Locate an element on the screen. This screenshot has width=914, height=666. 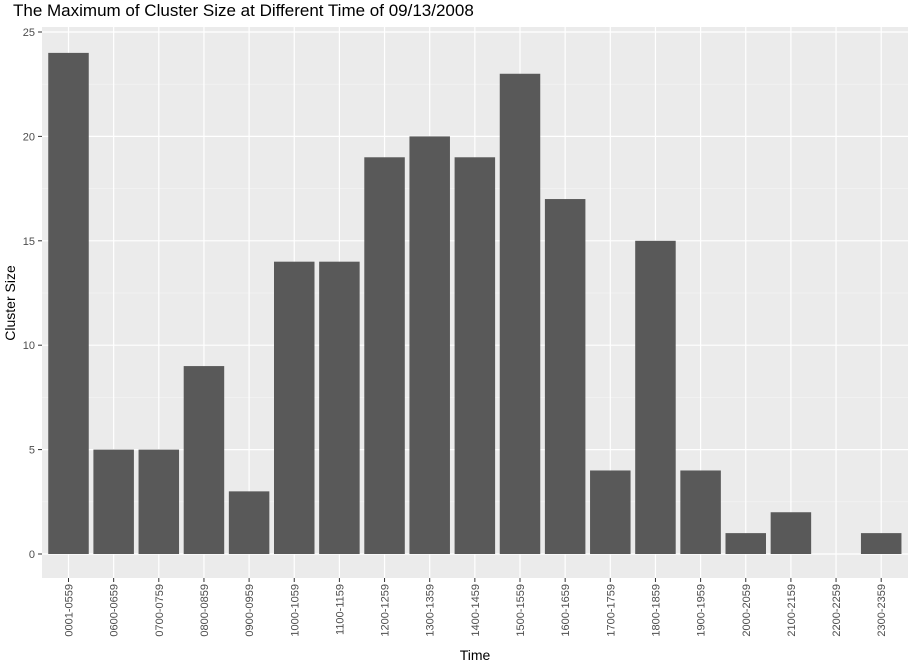
y-tick-label: 5 is located at coordinates (32, 451).